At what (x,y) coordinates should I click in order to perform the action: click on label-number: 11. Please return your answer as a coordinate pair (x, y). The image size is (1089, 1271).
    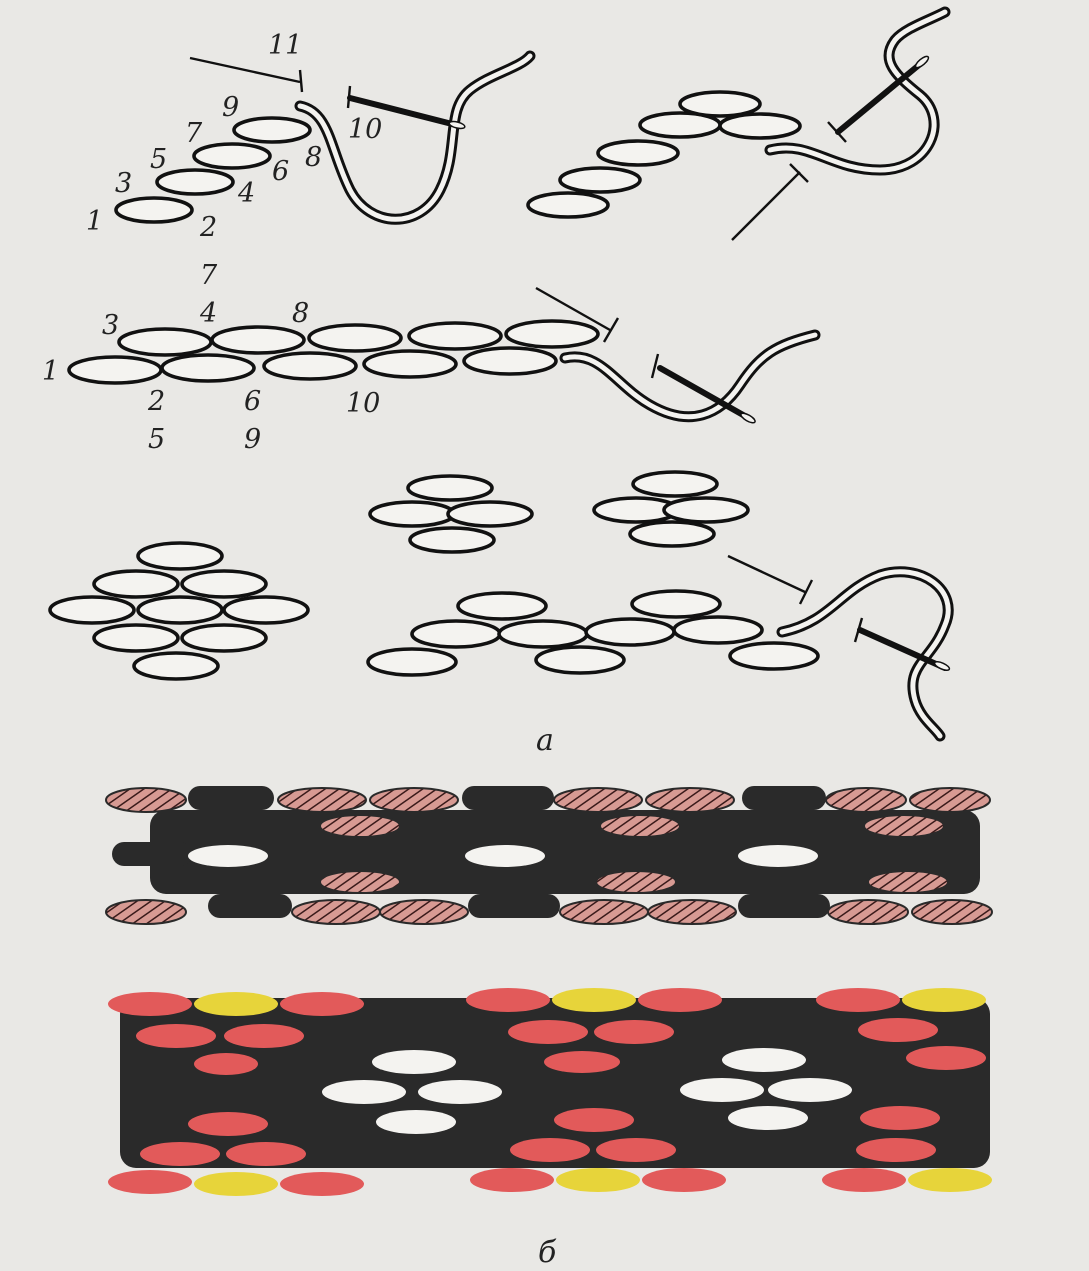
    Looking at the image, I should click on (285, 45).